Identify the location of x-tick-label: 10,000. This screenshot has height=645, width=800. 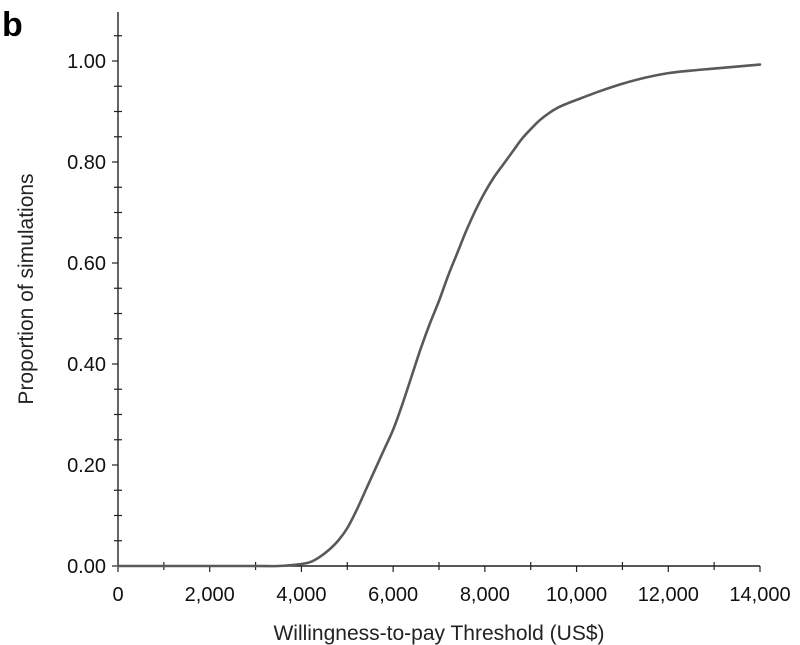
(576, 595).